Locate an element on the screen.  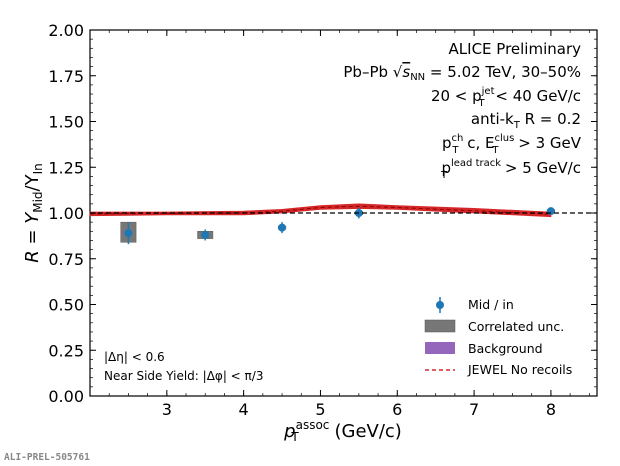
legend-points-marker is located at coordinates (440, 305).